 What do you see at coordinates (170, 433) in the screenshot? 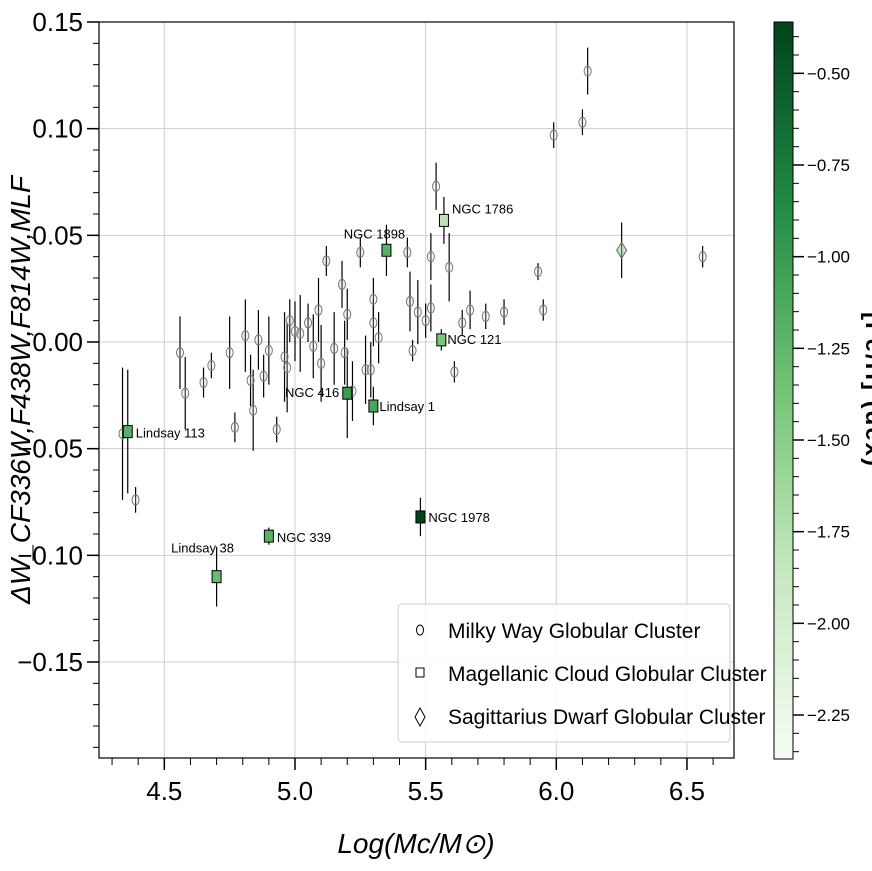
I see `point-label: Lindsay 113` at bounding box center [170, 433].